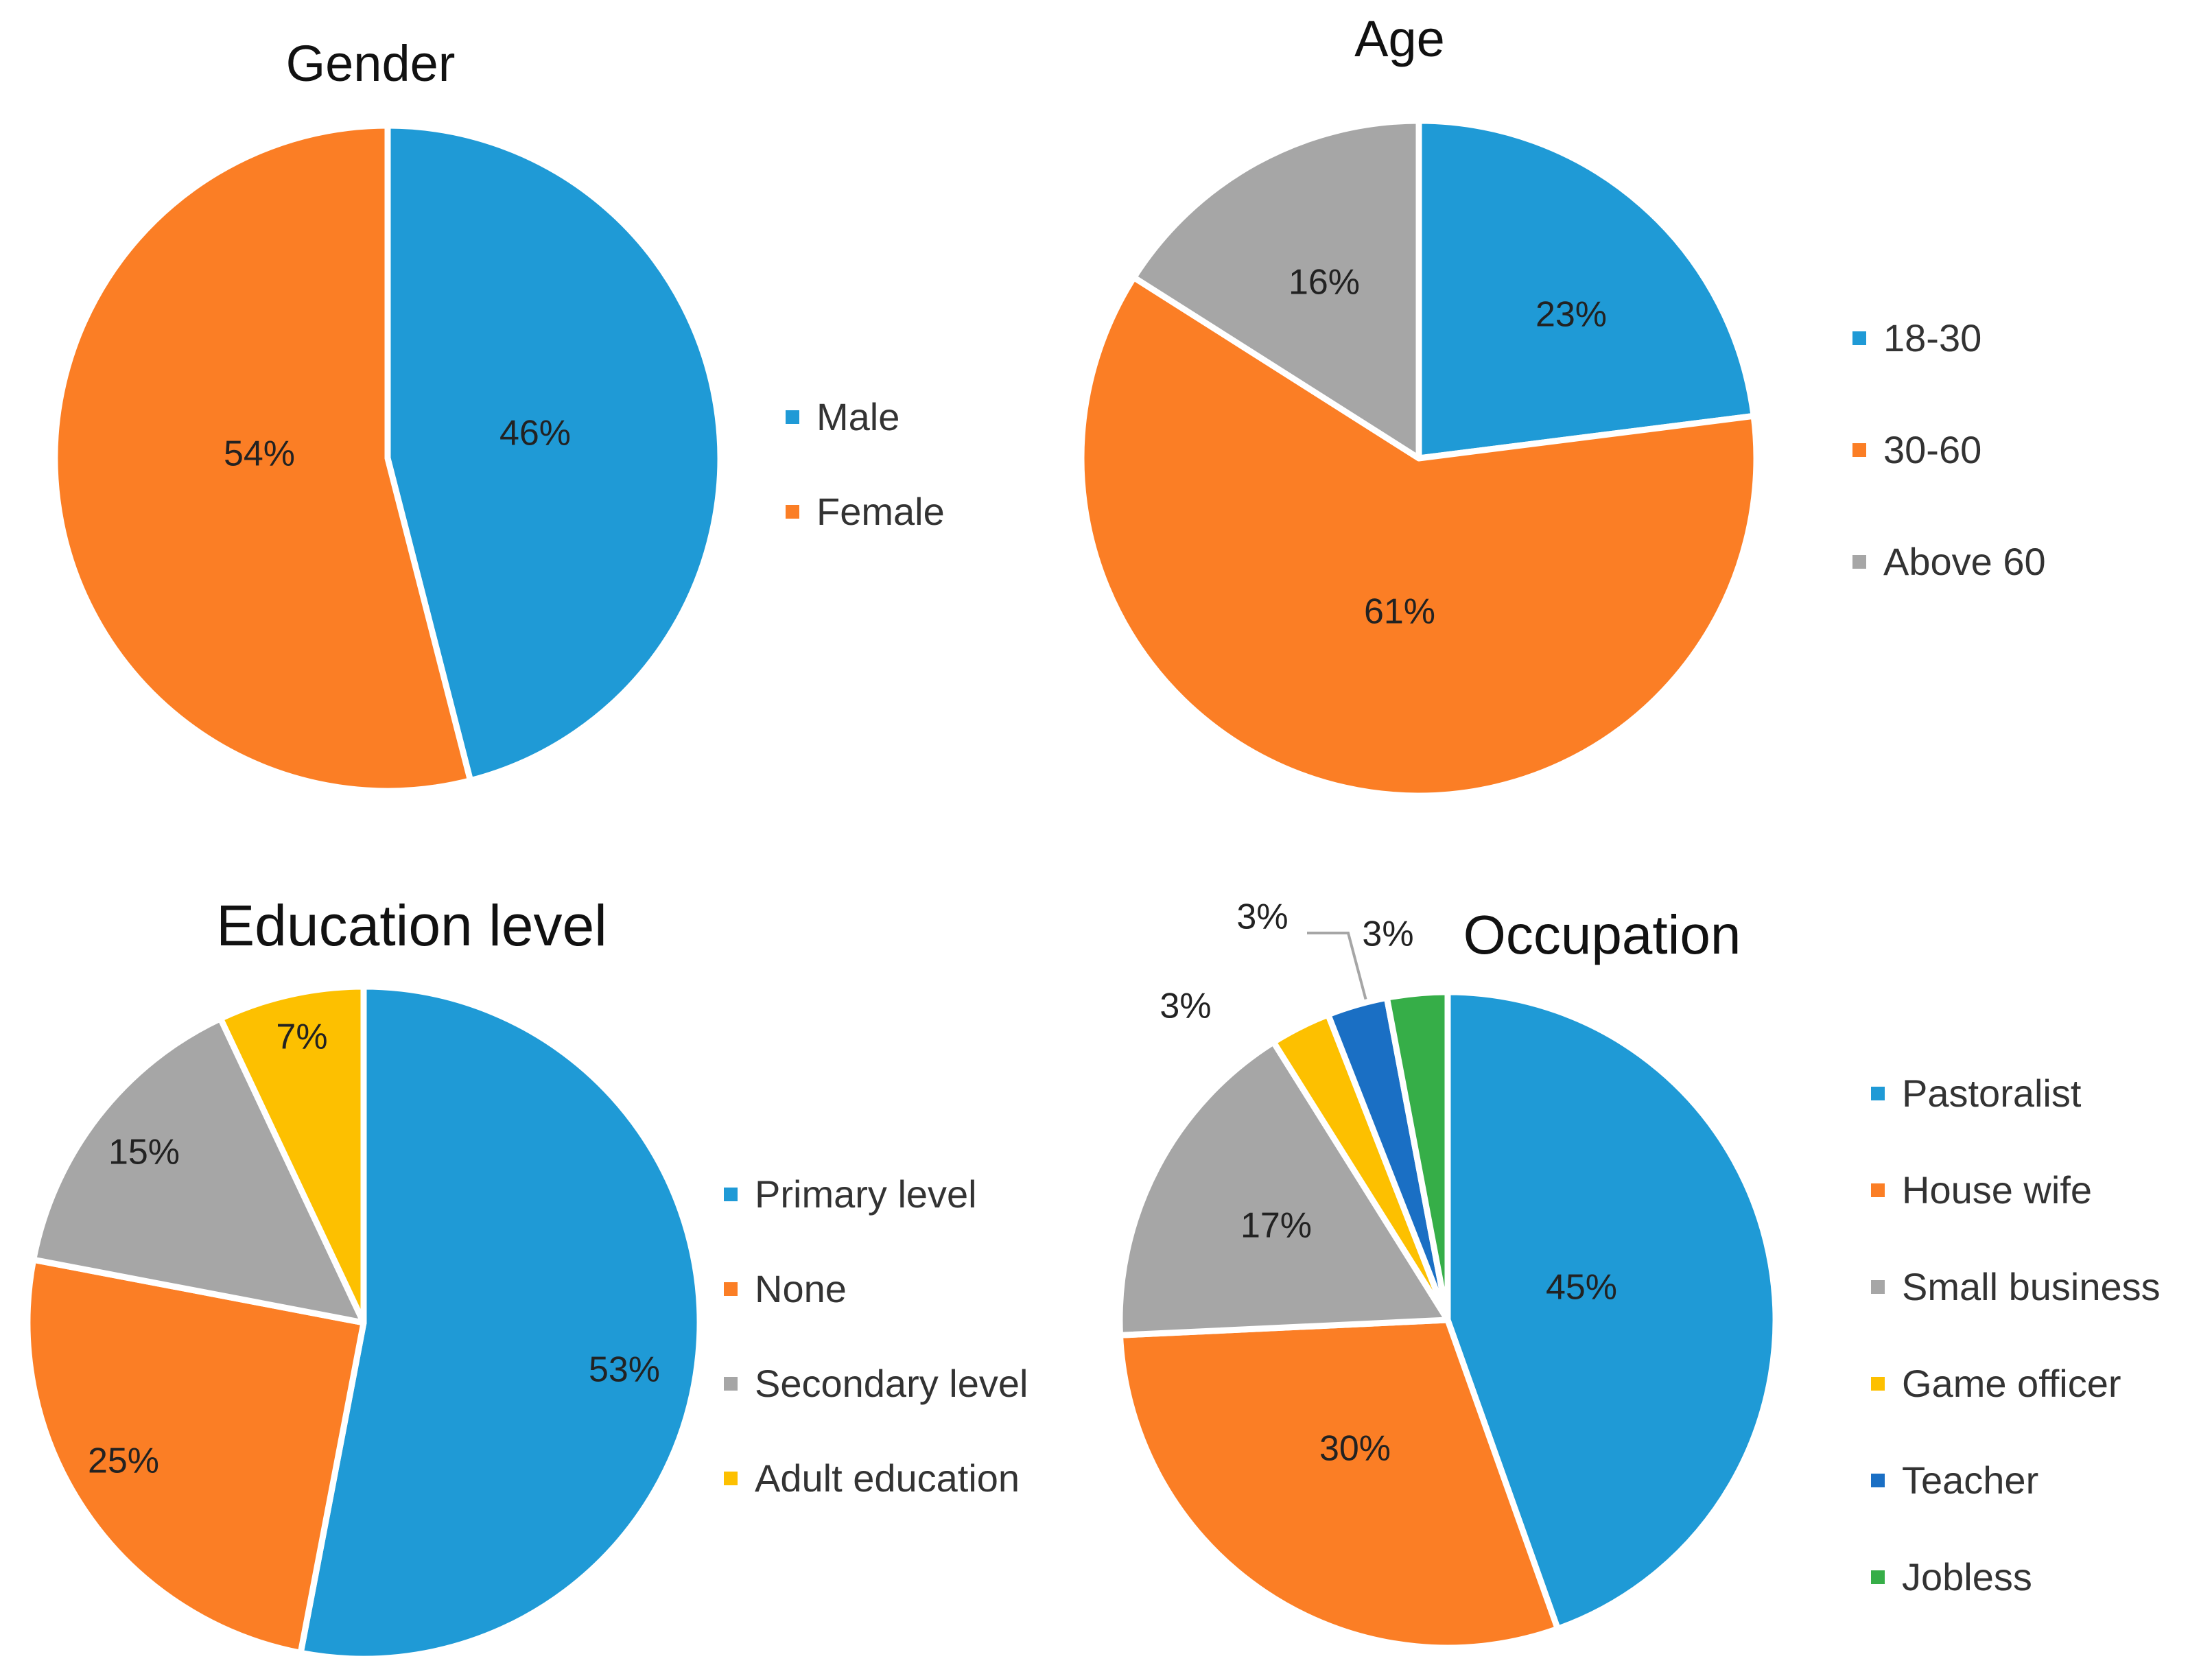 Image resolution: width=2212 pixels, height=1676 pixels. I want to click on gender-slice-male, so click(554, 453).